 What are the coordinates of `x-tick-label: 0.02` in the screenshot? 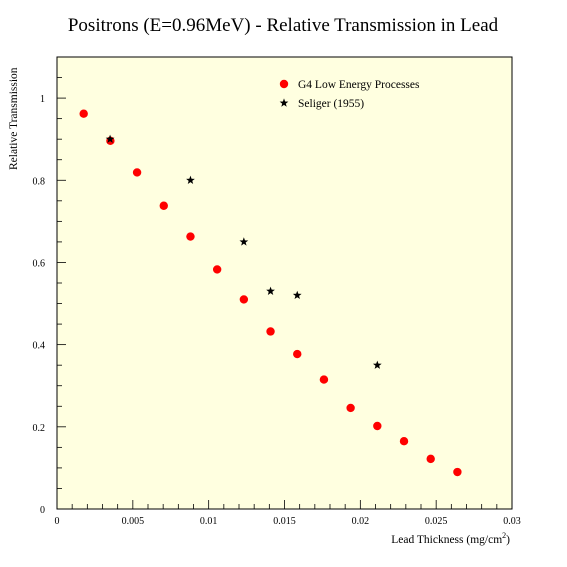 It's located at (361, 521).